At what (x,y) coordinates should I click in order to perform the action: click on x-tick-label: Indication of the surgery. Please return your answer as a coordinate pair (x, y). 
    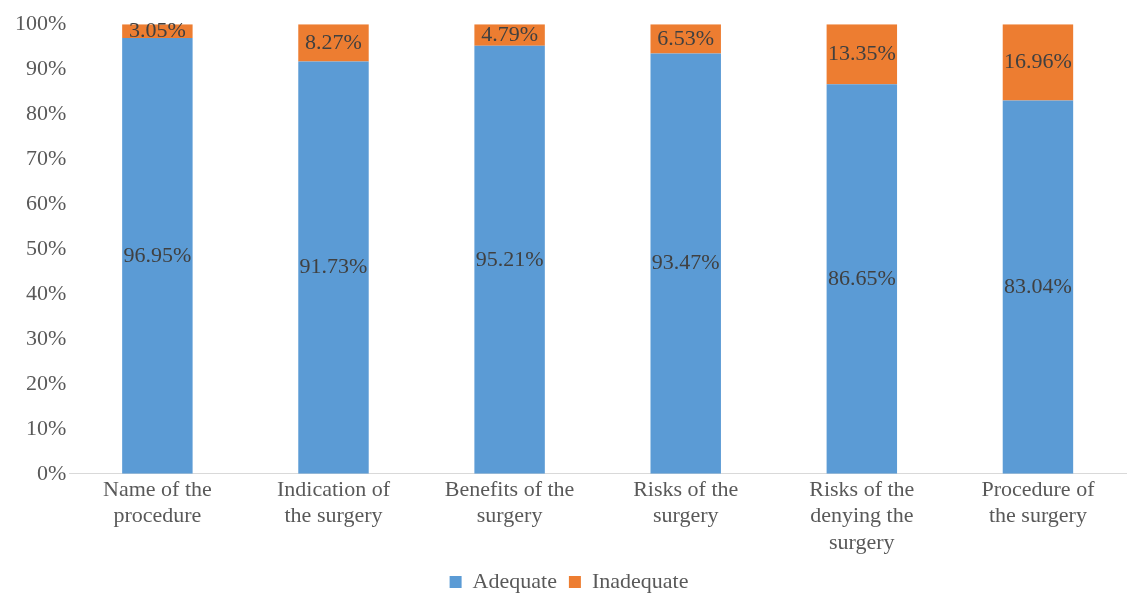
    Looking at the image, I should click on (333, 501).